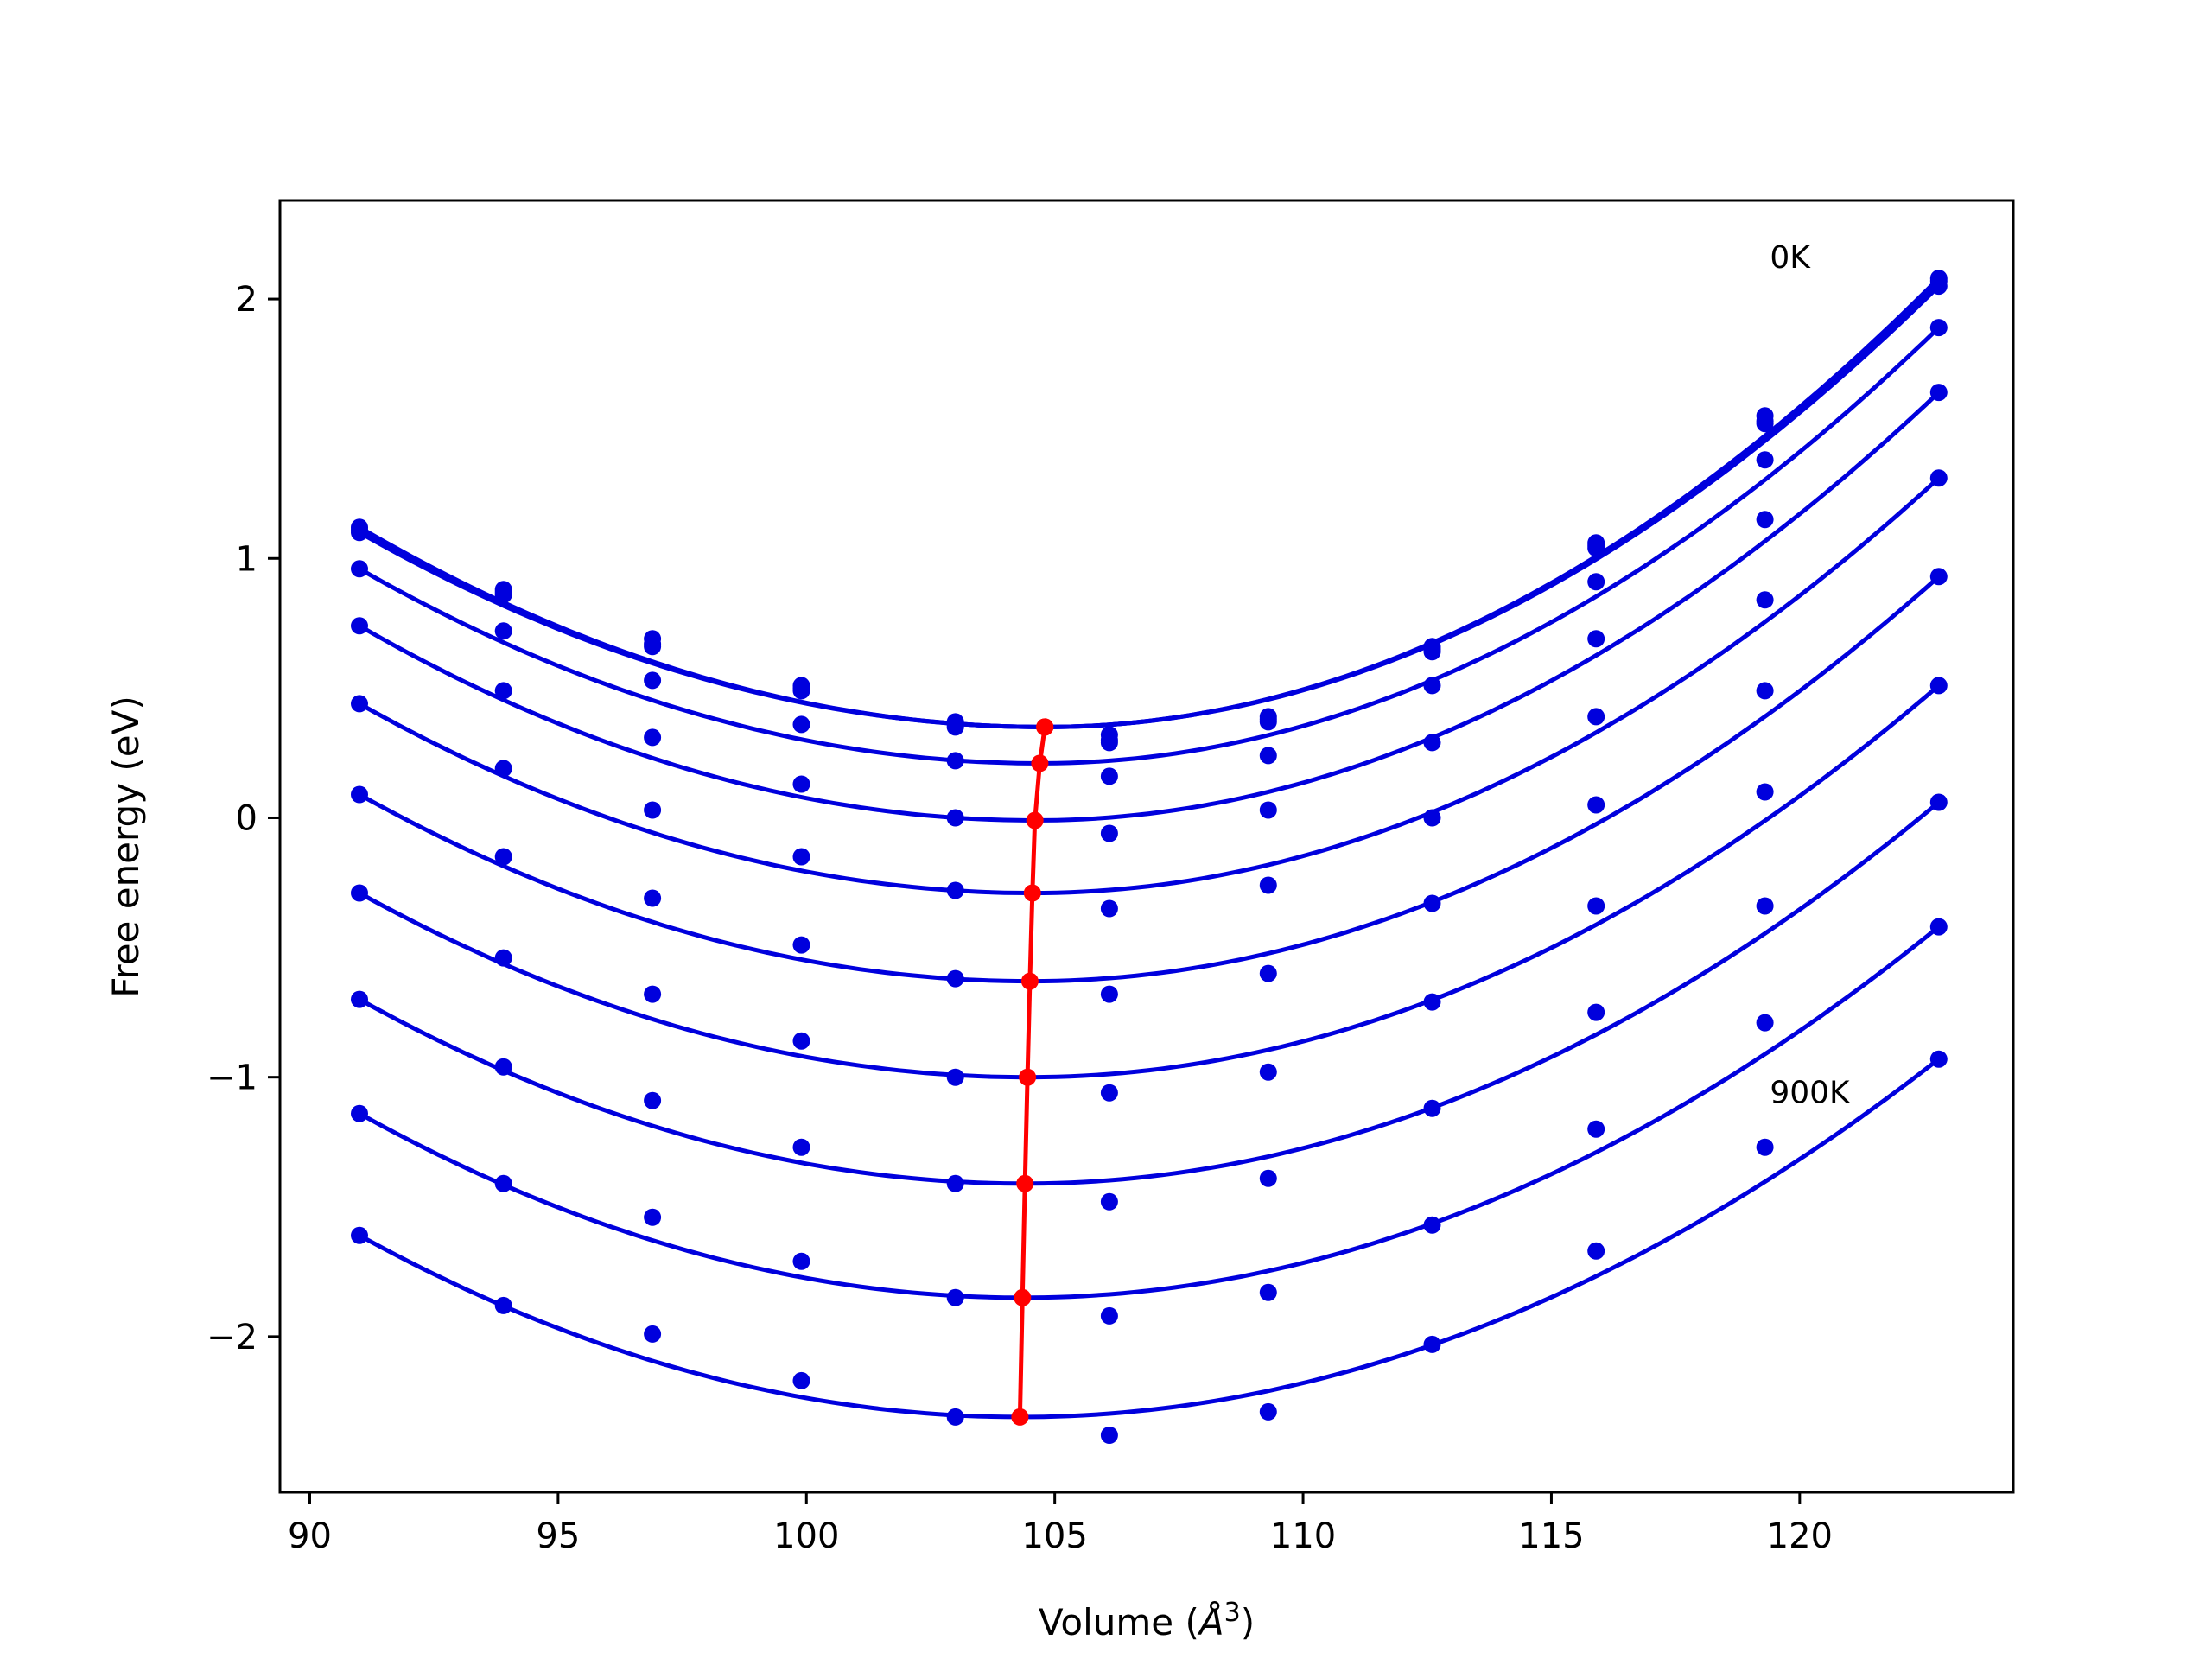 This screenshot has width=2212, height=1659. I want to click on x-axis-title-close: ), so click(1248, 1622).